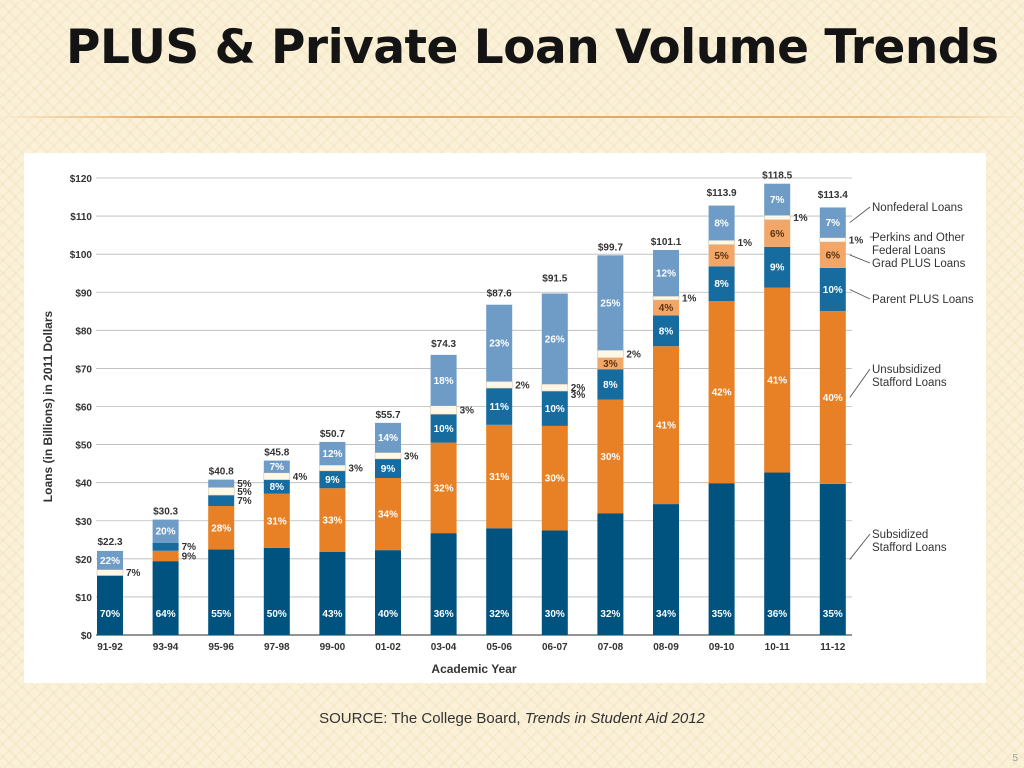 The height and width of the screenshot is (768, 1024). Describe the element at coordinates (83, 331) in the screenshot. I see `y-tick-label: $80` at that location.